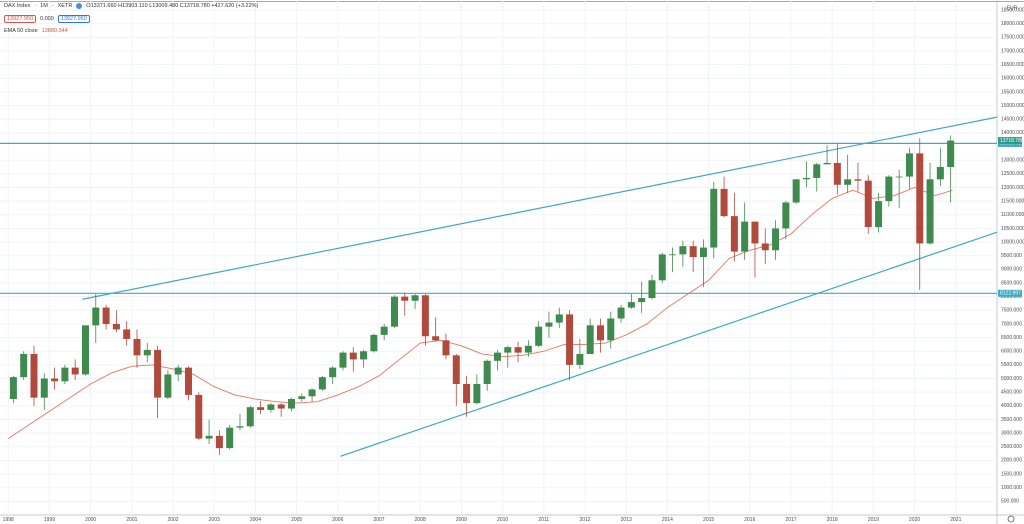 This screenshot has height=524, width=1024. I want to click on x-tick-label: 1999, so click(49, 520).